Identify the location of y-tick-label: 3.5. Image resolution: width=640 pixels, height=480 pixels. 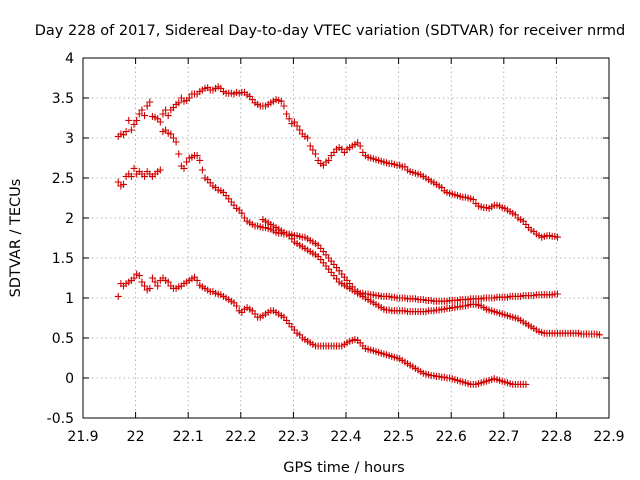
(63, 99).